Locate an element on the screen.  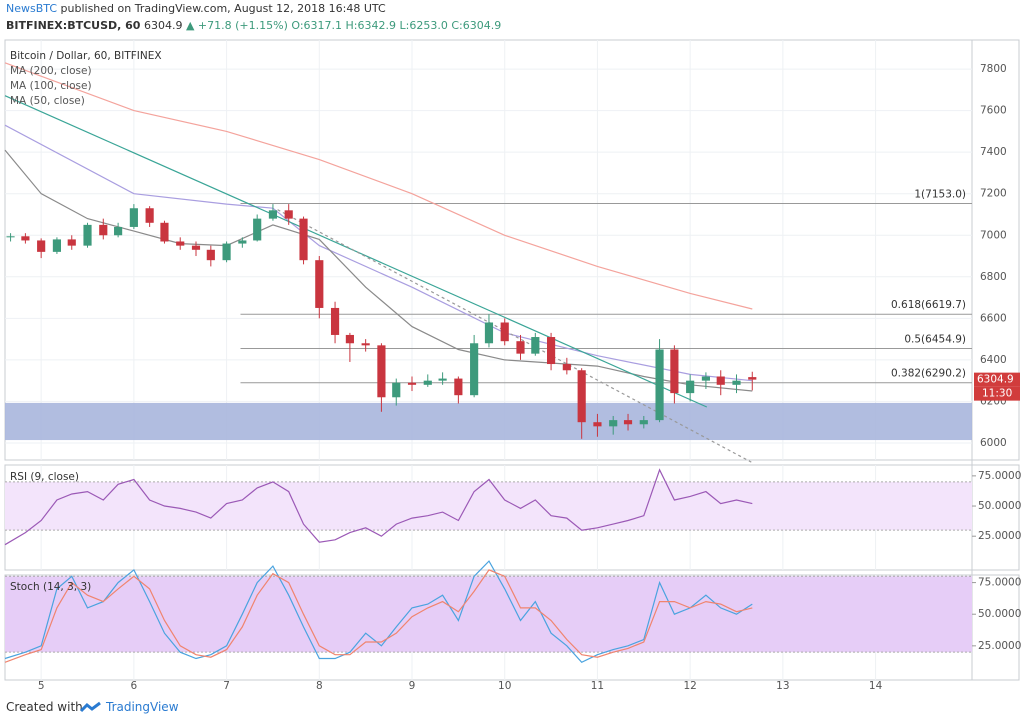
x-tick-label: 11 is located at coordinates (597, 686).